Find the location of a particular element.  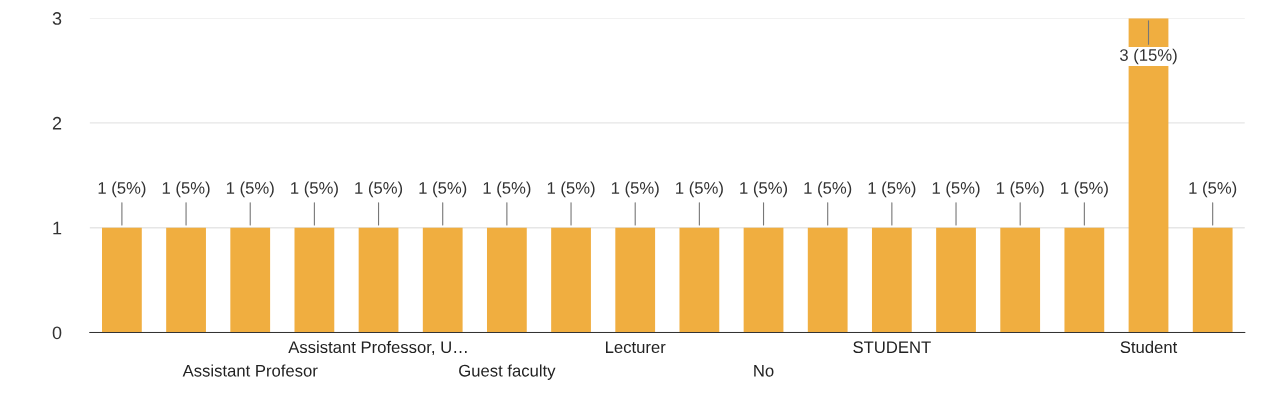

y-tick-label: 2 is located at coordinates (57, 123).